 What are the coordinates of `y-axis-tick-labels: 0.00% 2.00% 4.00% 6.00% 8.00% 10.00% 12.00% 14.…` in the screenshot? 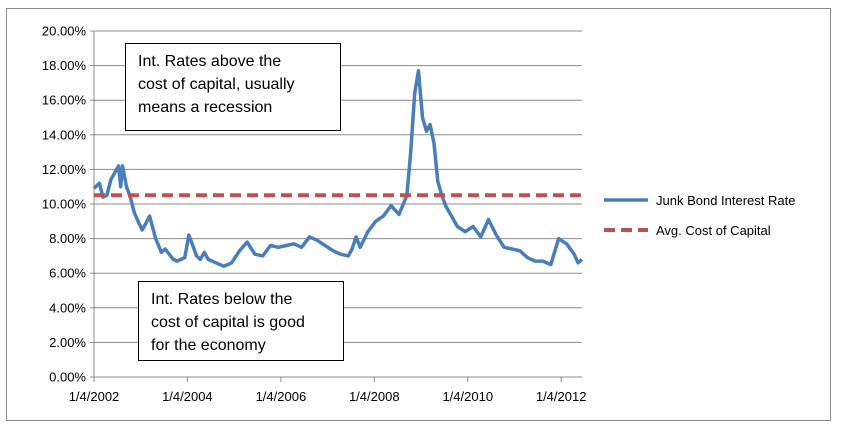 It's located at (64, 204).